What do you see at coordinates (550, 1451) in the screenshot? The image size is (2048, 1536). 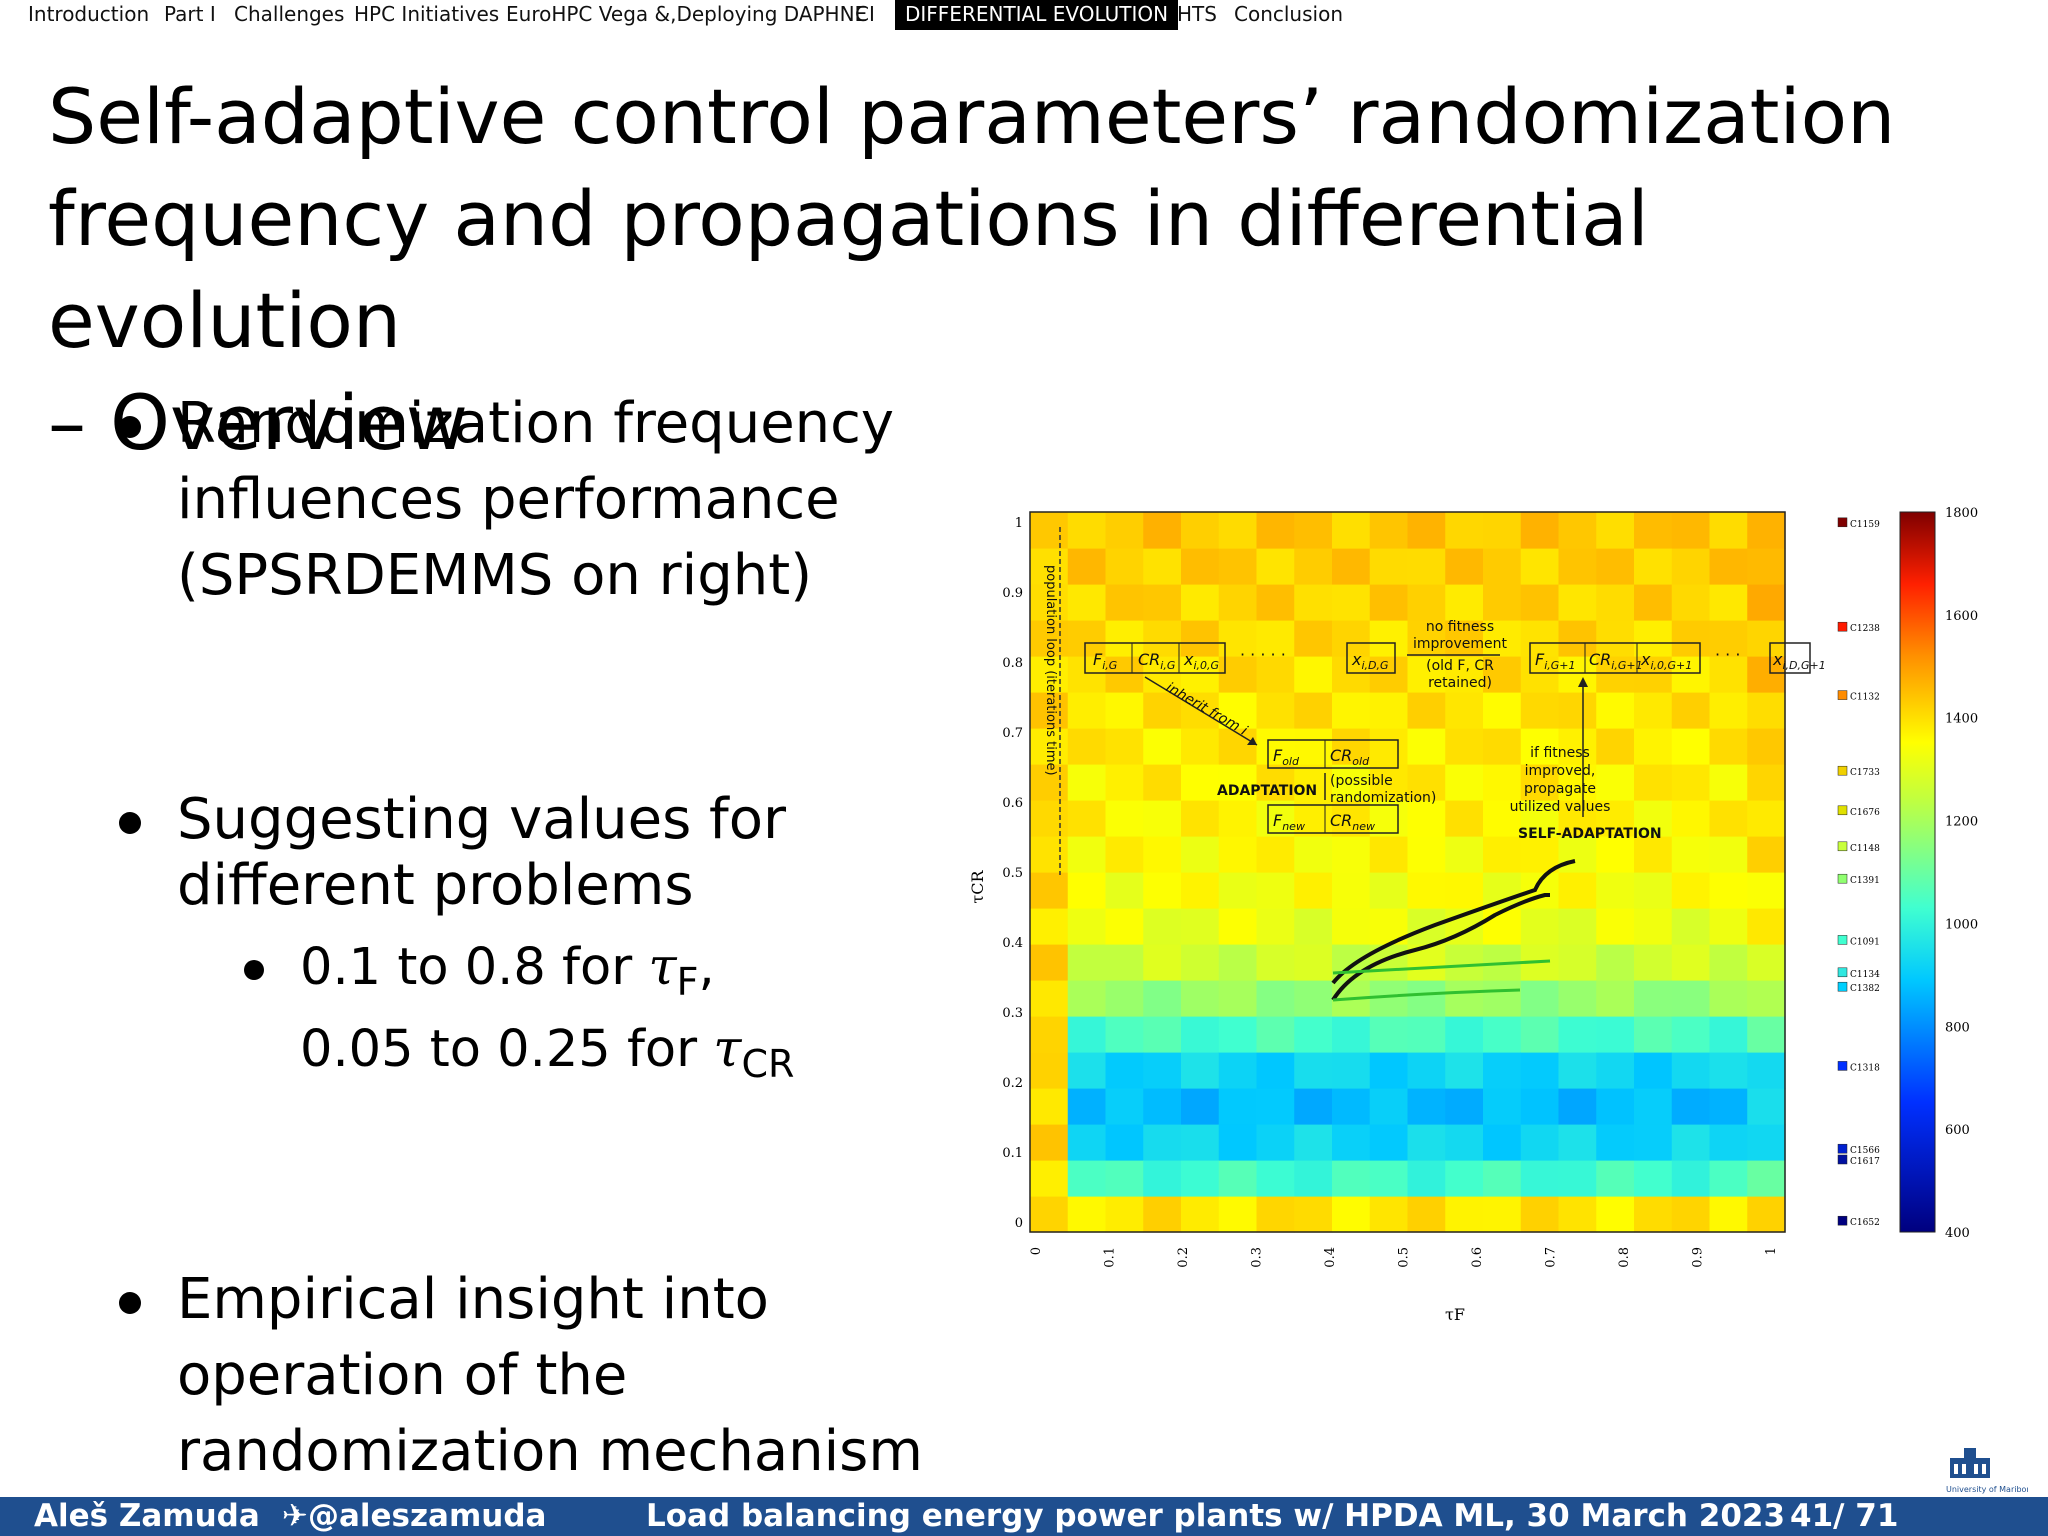 I see `bullet-line: randomization mechanism` at bounding box center [550, 1451].